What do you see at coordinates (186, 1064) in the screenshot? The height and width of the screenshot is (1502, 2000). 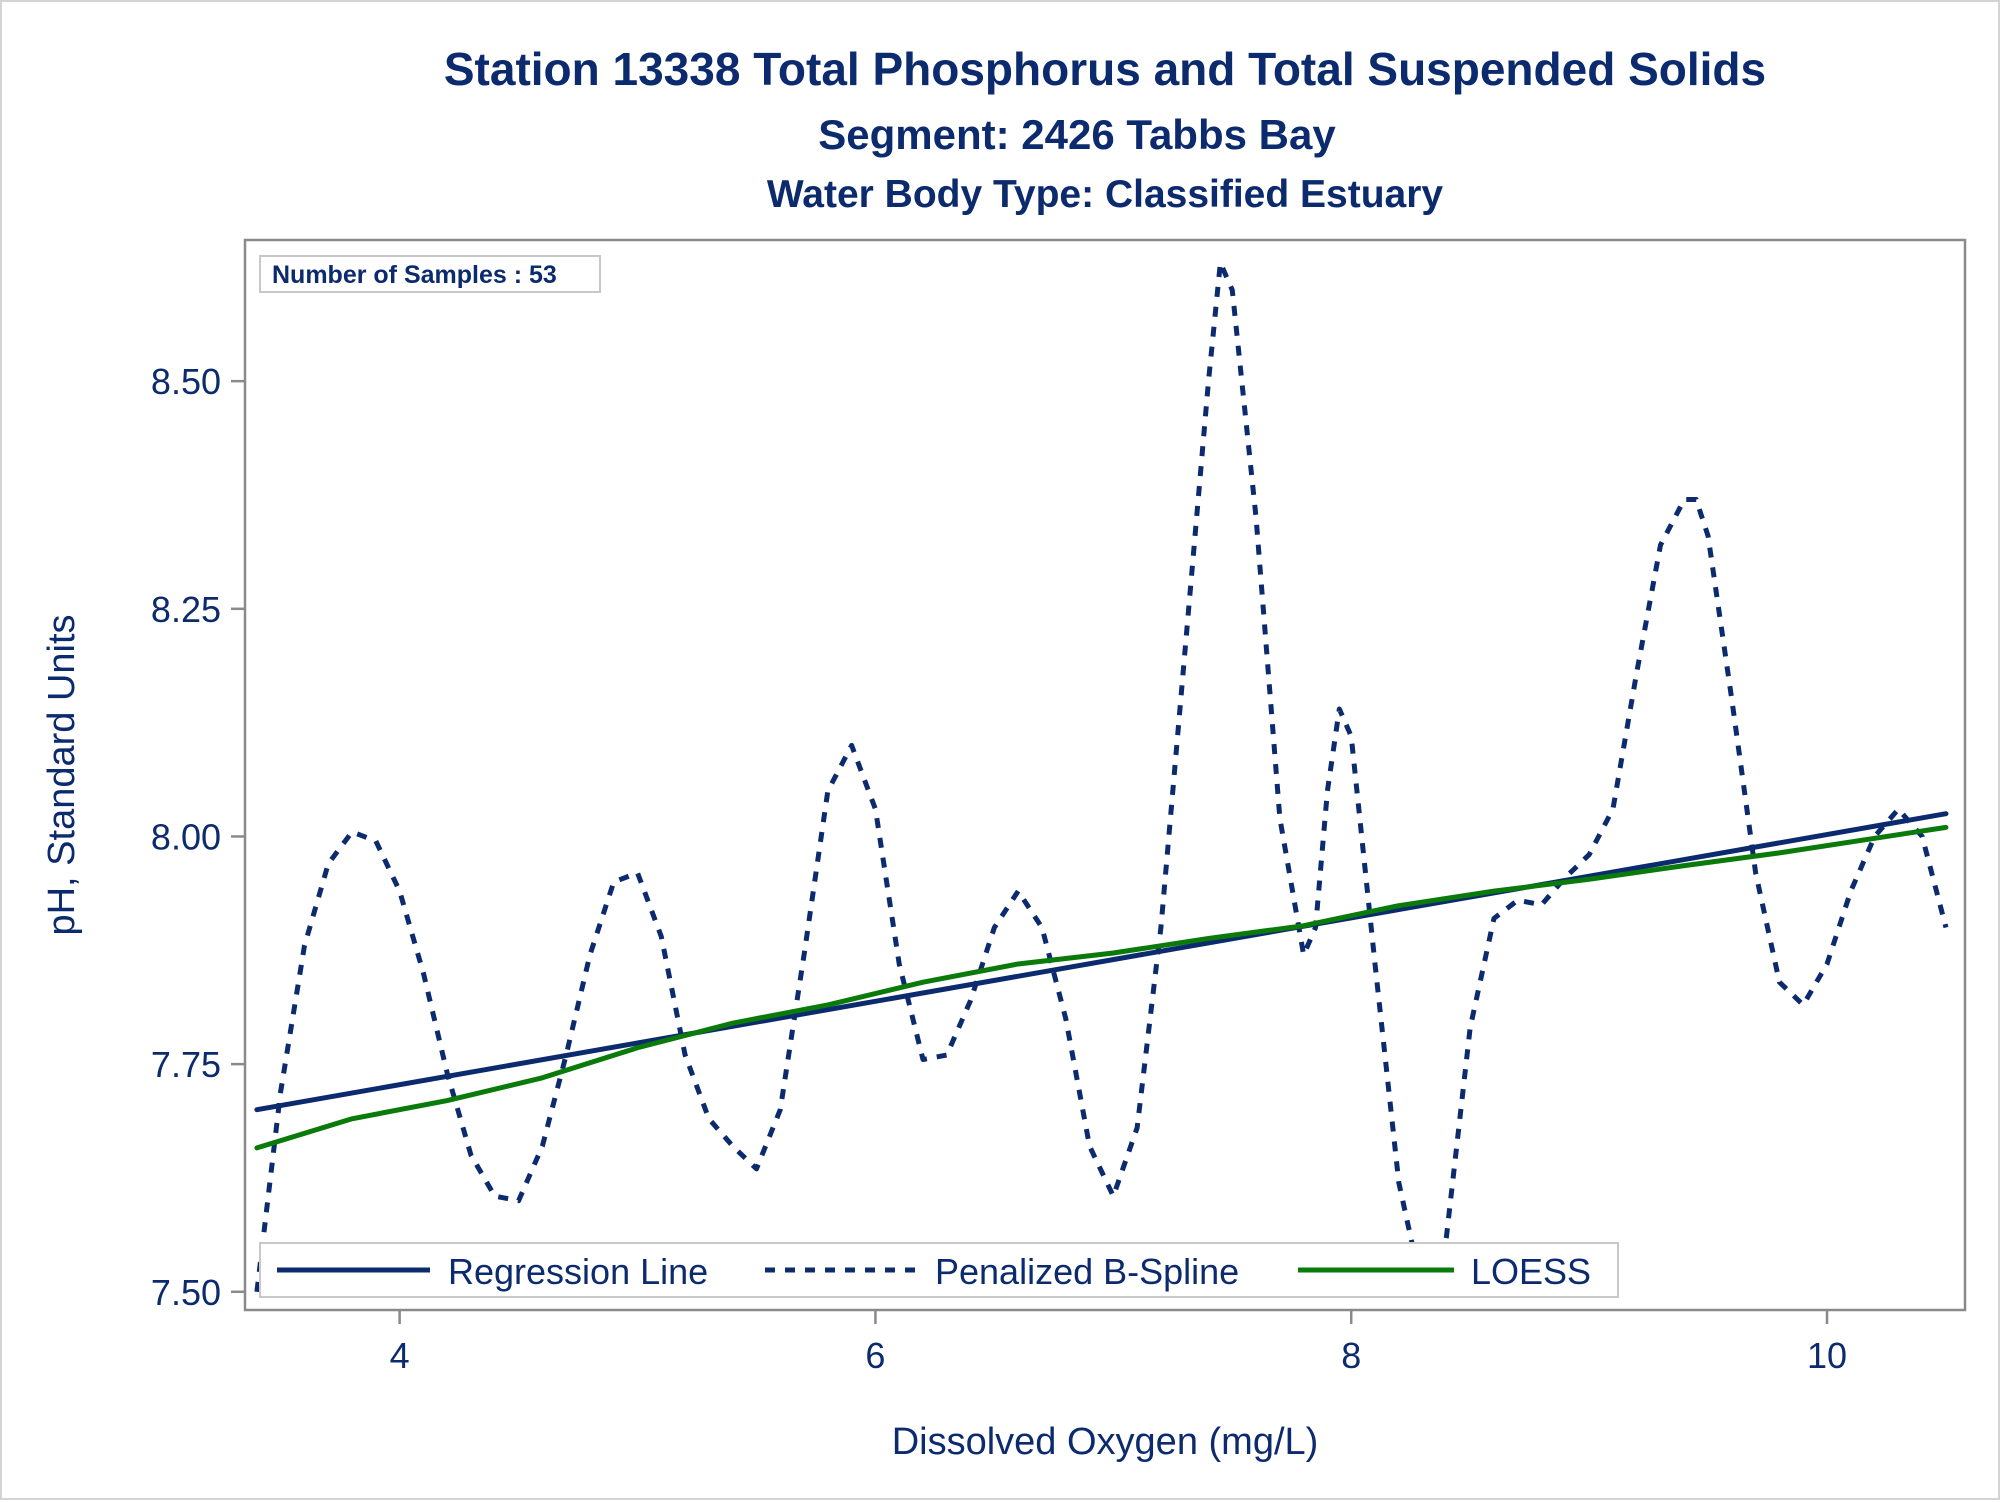 I see `y-tick-label: 7.75` at bounding box center [186, 1064].